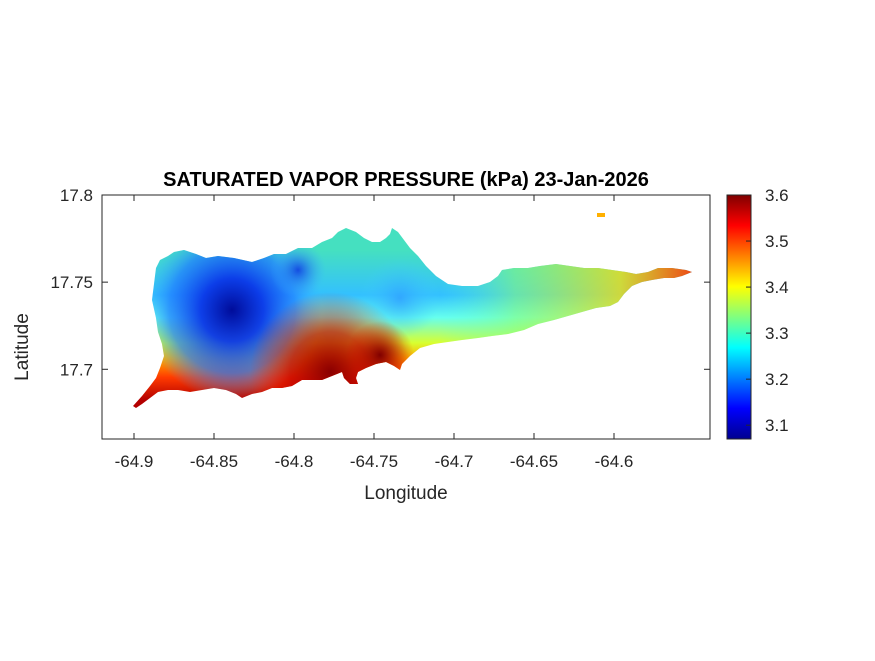 The image size is (875, 661). I want to click on y-tick-label: 17.7, so click(76, 369).